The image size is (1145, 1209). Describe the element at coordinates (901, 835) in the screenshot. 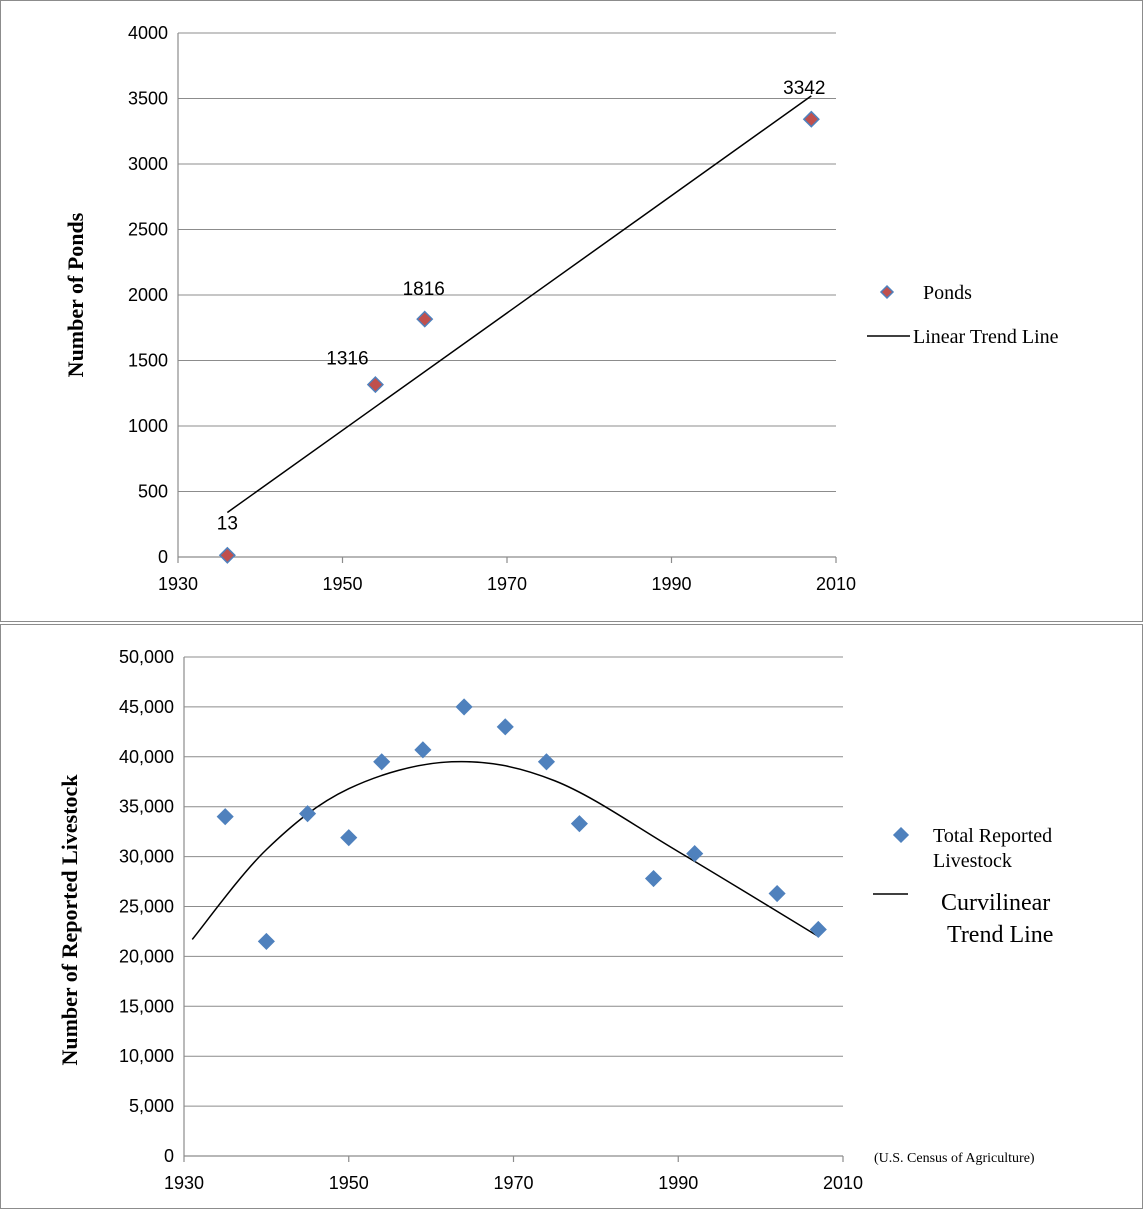

I see `livestock-legend-marker` at that location.